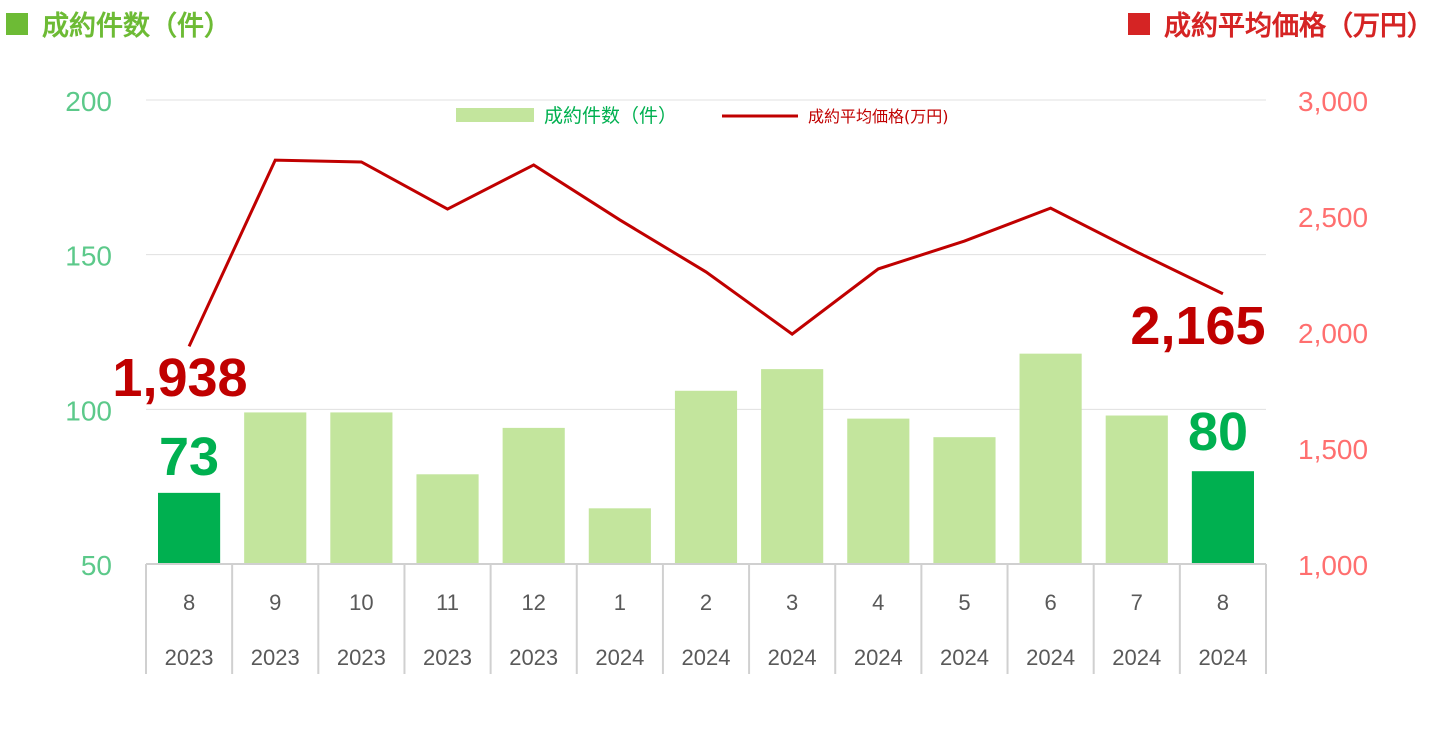  I want to click on left-tick-label: 100, so click(88, 410).